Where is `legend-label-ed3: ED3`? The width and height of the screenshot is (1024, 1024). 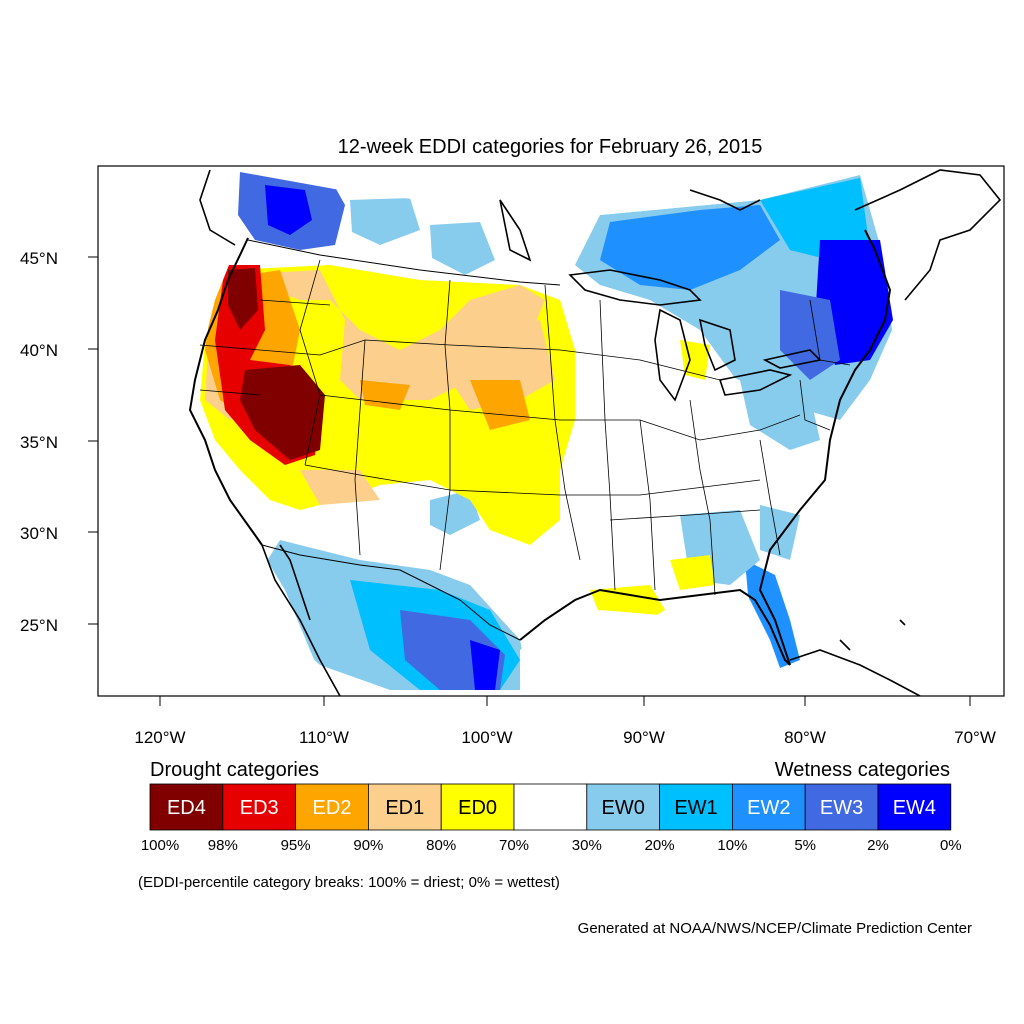 legend-label-ed3: ED3 is located at coordinates (259, 808).